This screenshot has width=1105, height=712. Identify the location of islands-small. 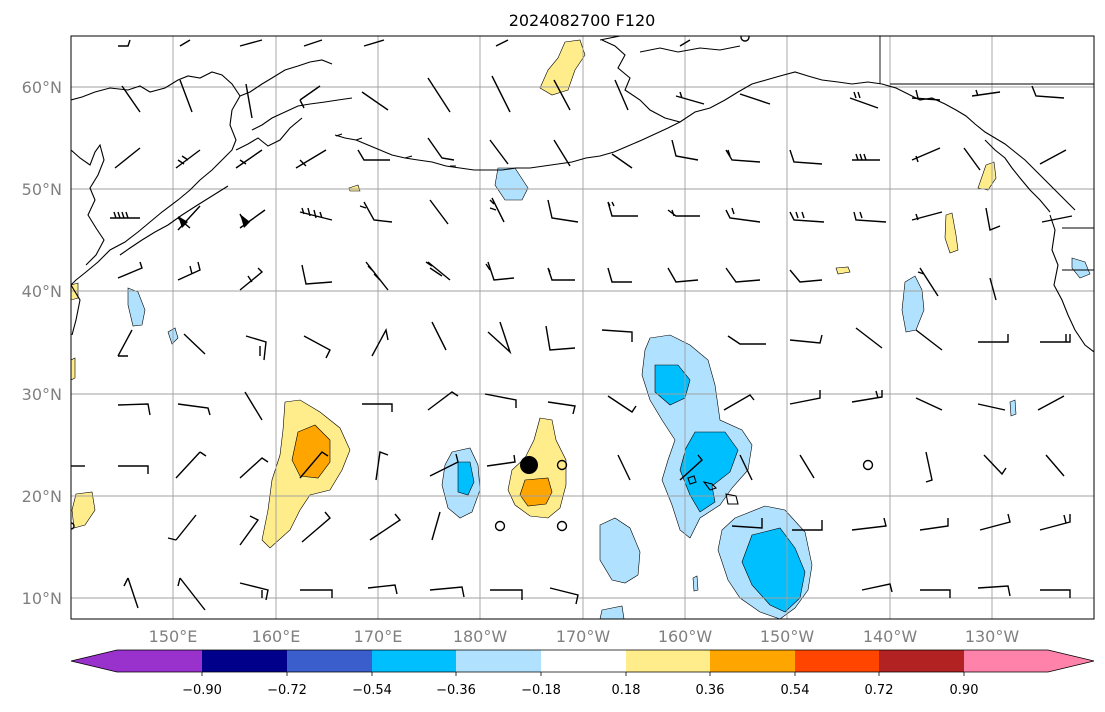
(395, 150).